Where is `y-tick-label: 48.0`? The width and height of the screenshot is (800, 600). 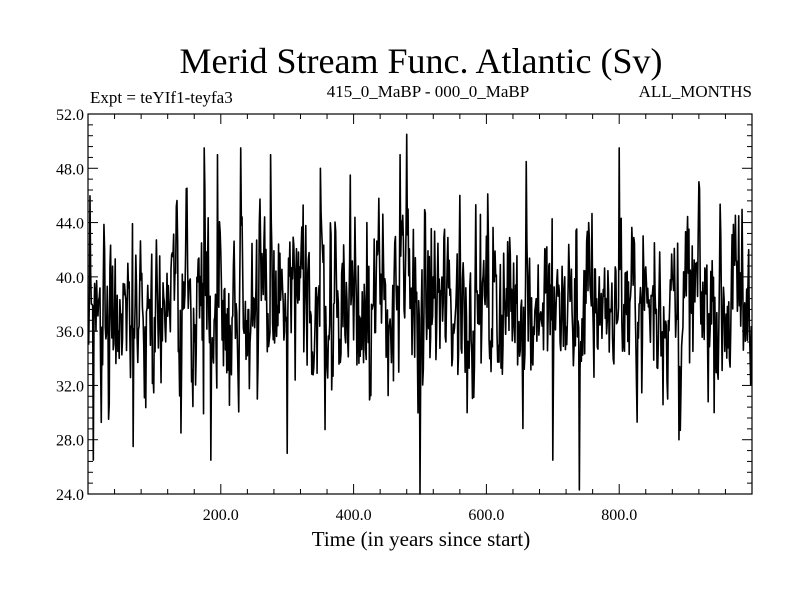 y-tick-label: 48.0 is located at coordinates (70, 169).